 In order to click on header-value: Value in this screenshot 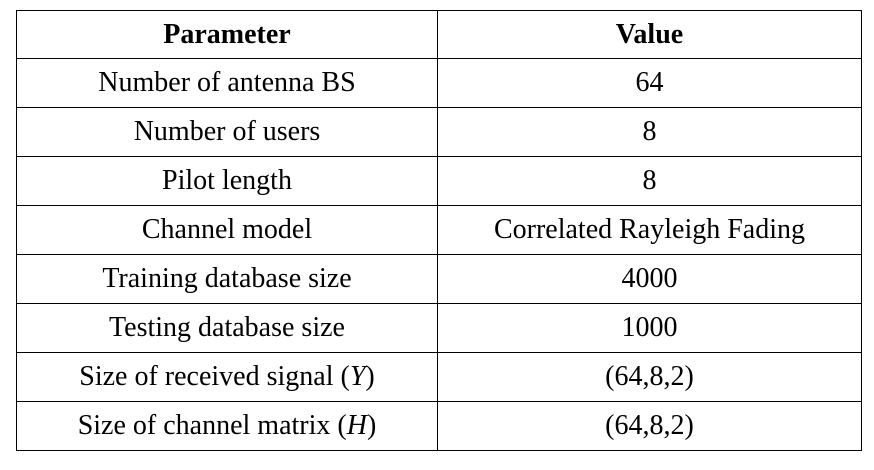, I will do `click(649, 34)`.